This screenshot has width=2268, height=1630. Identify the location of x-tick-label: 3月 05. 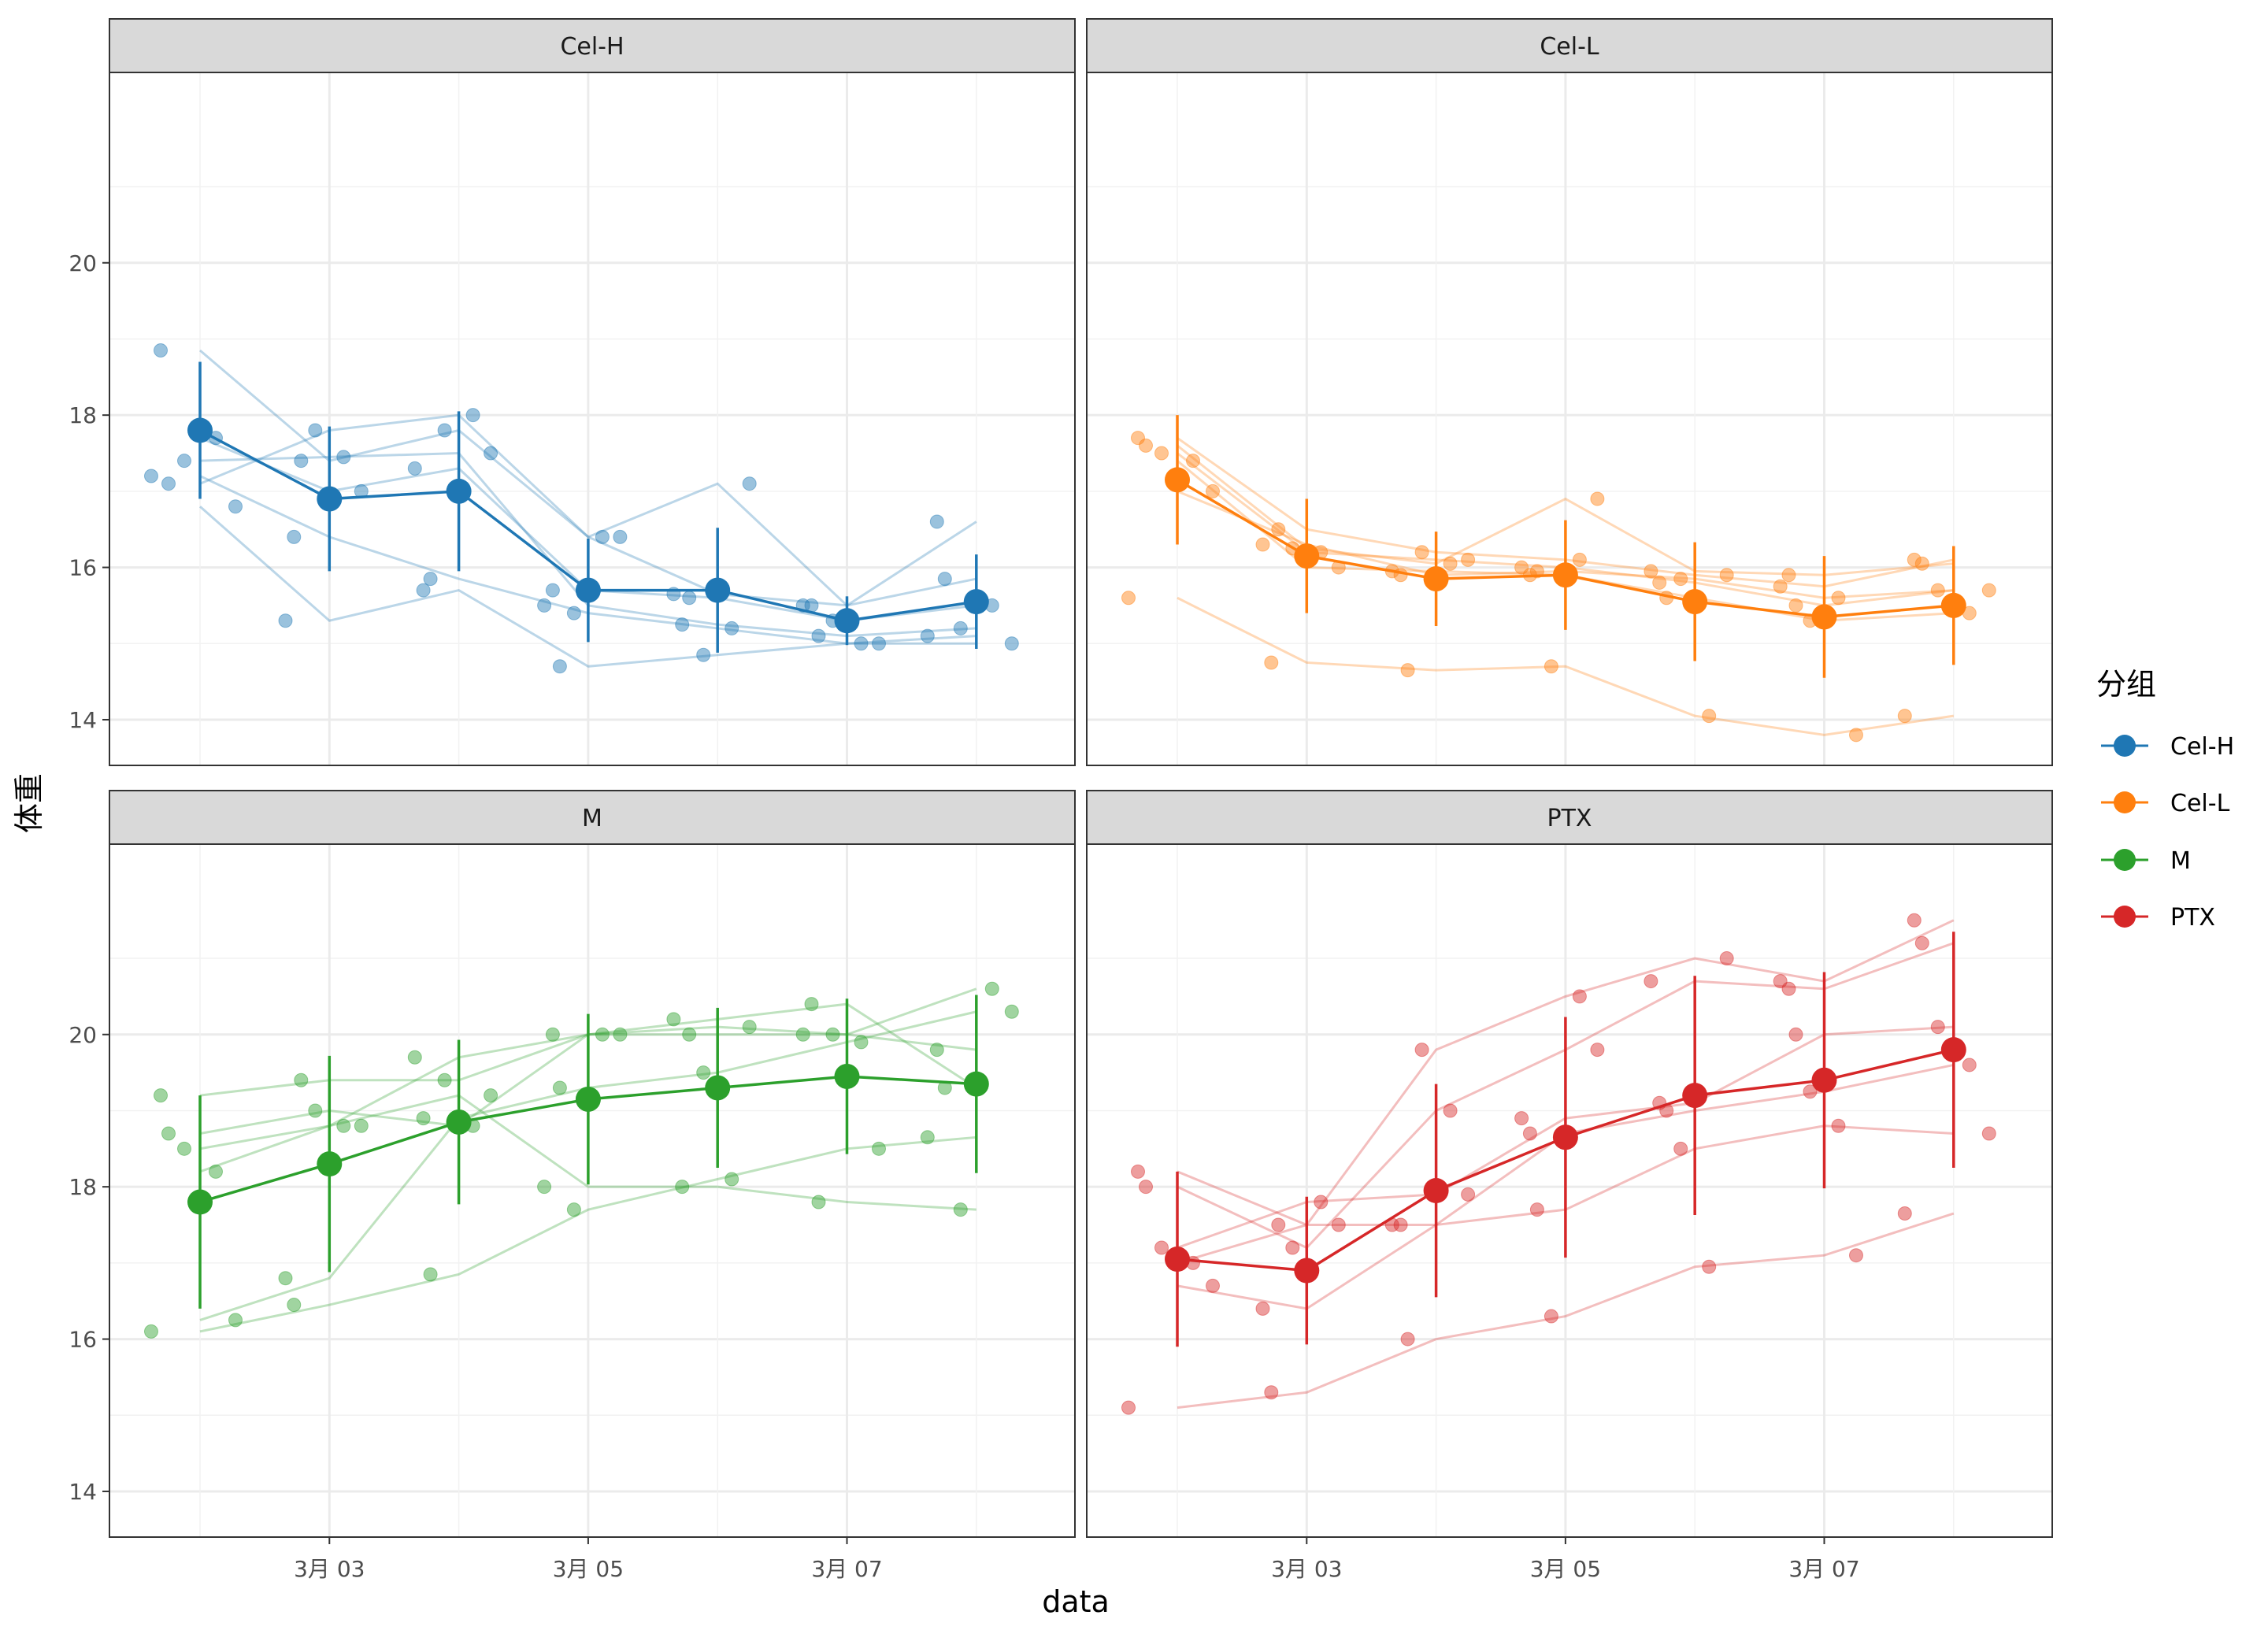
(588, 1569).